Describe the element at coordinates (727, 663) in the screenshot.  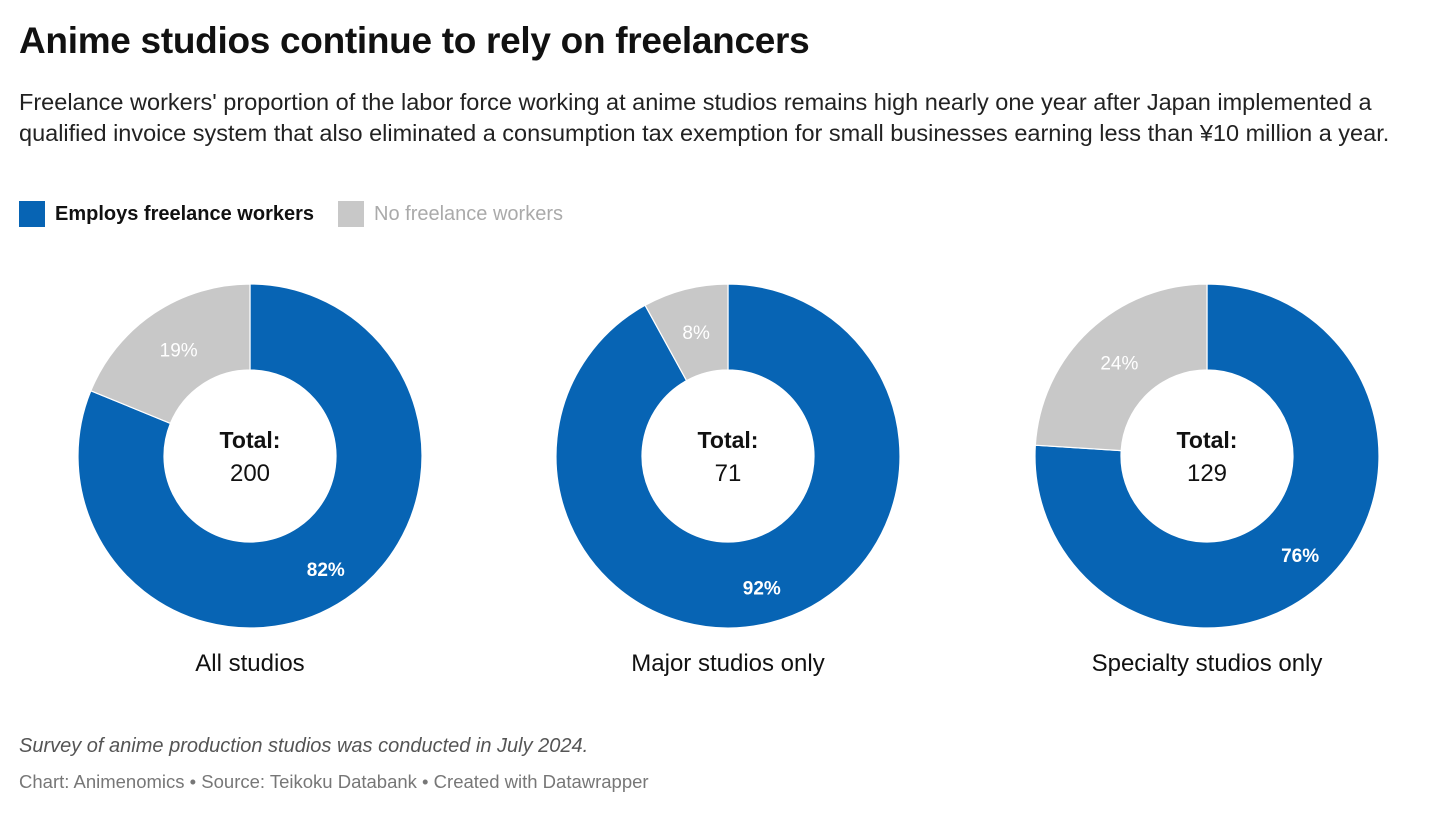
I see `donut-title: Major studios only` at that location.